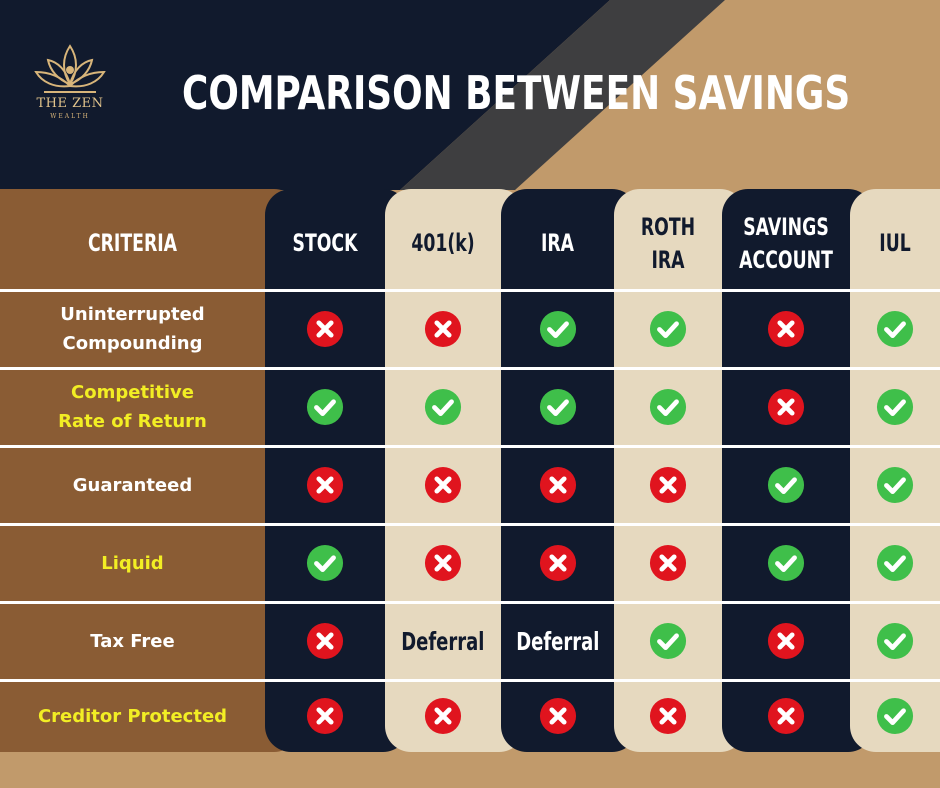 The image size is (940, 788). I want to click on criteria-label: Liquid, so click(132, 563).